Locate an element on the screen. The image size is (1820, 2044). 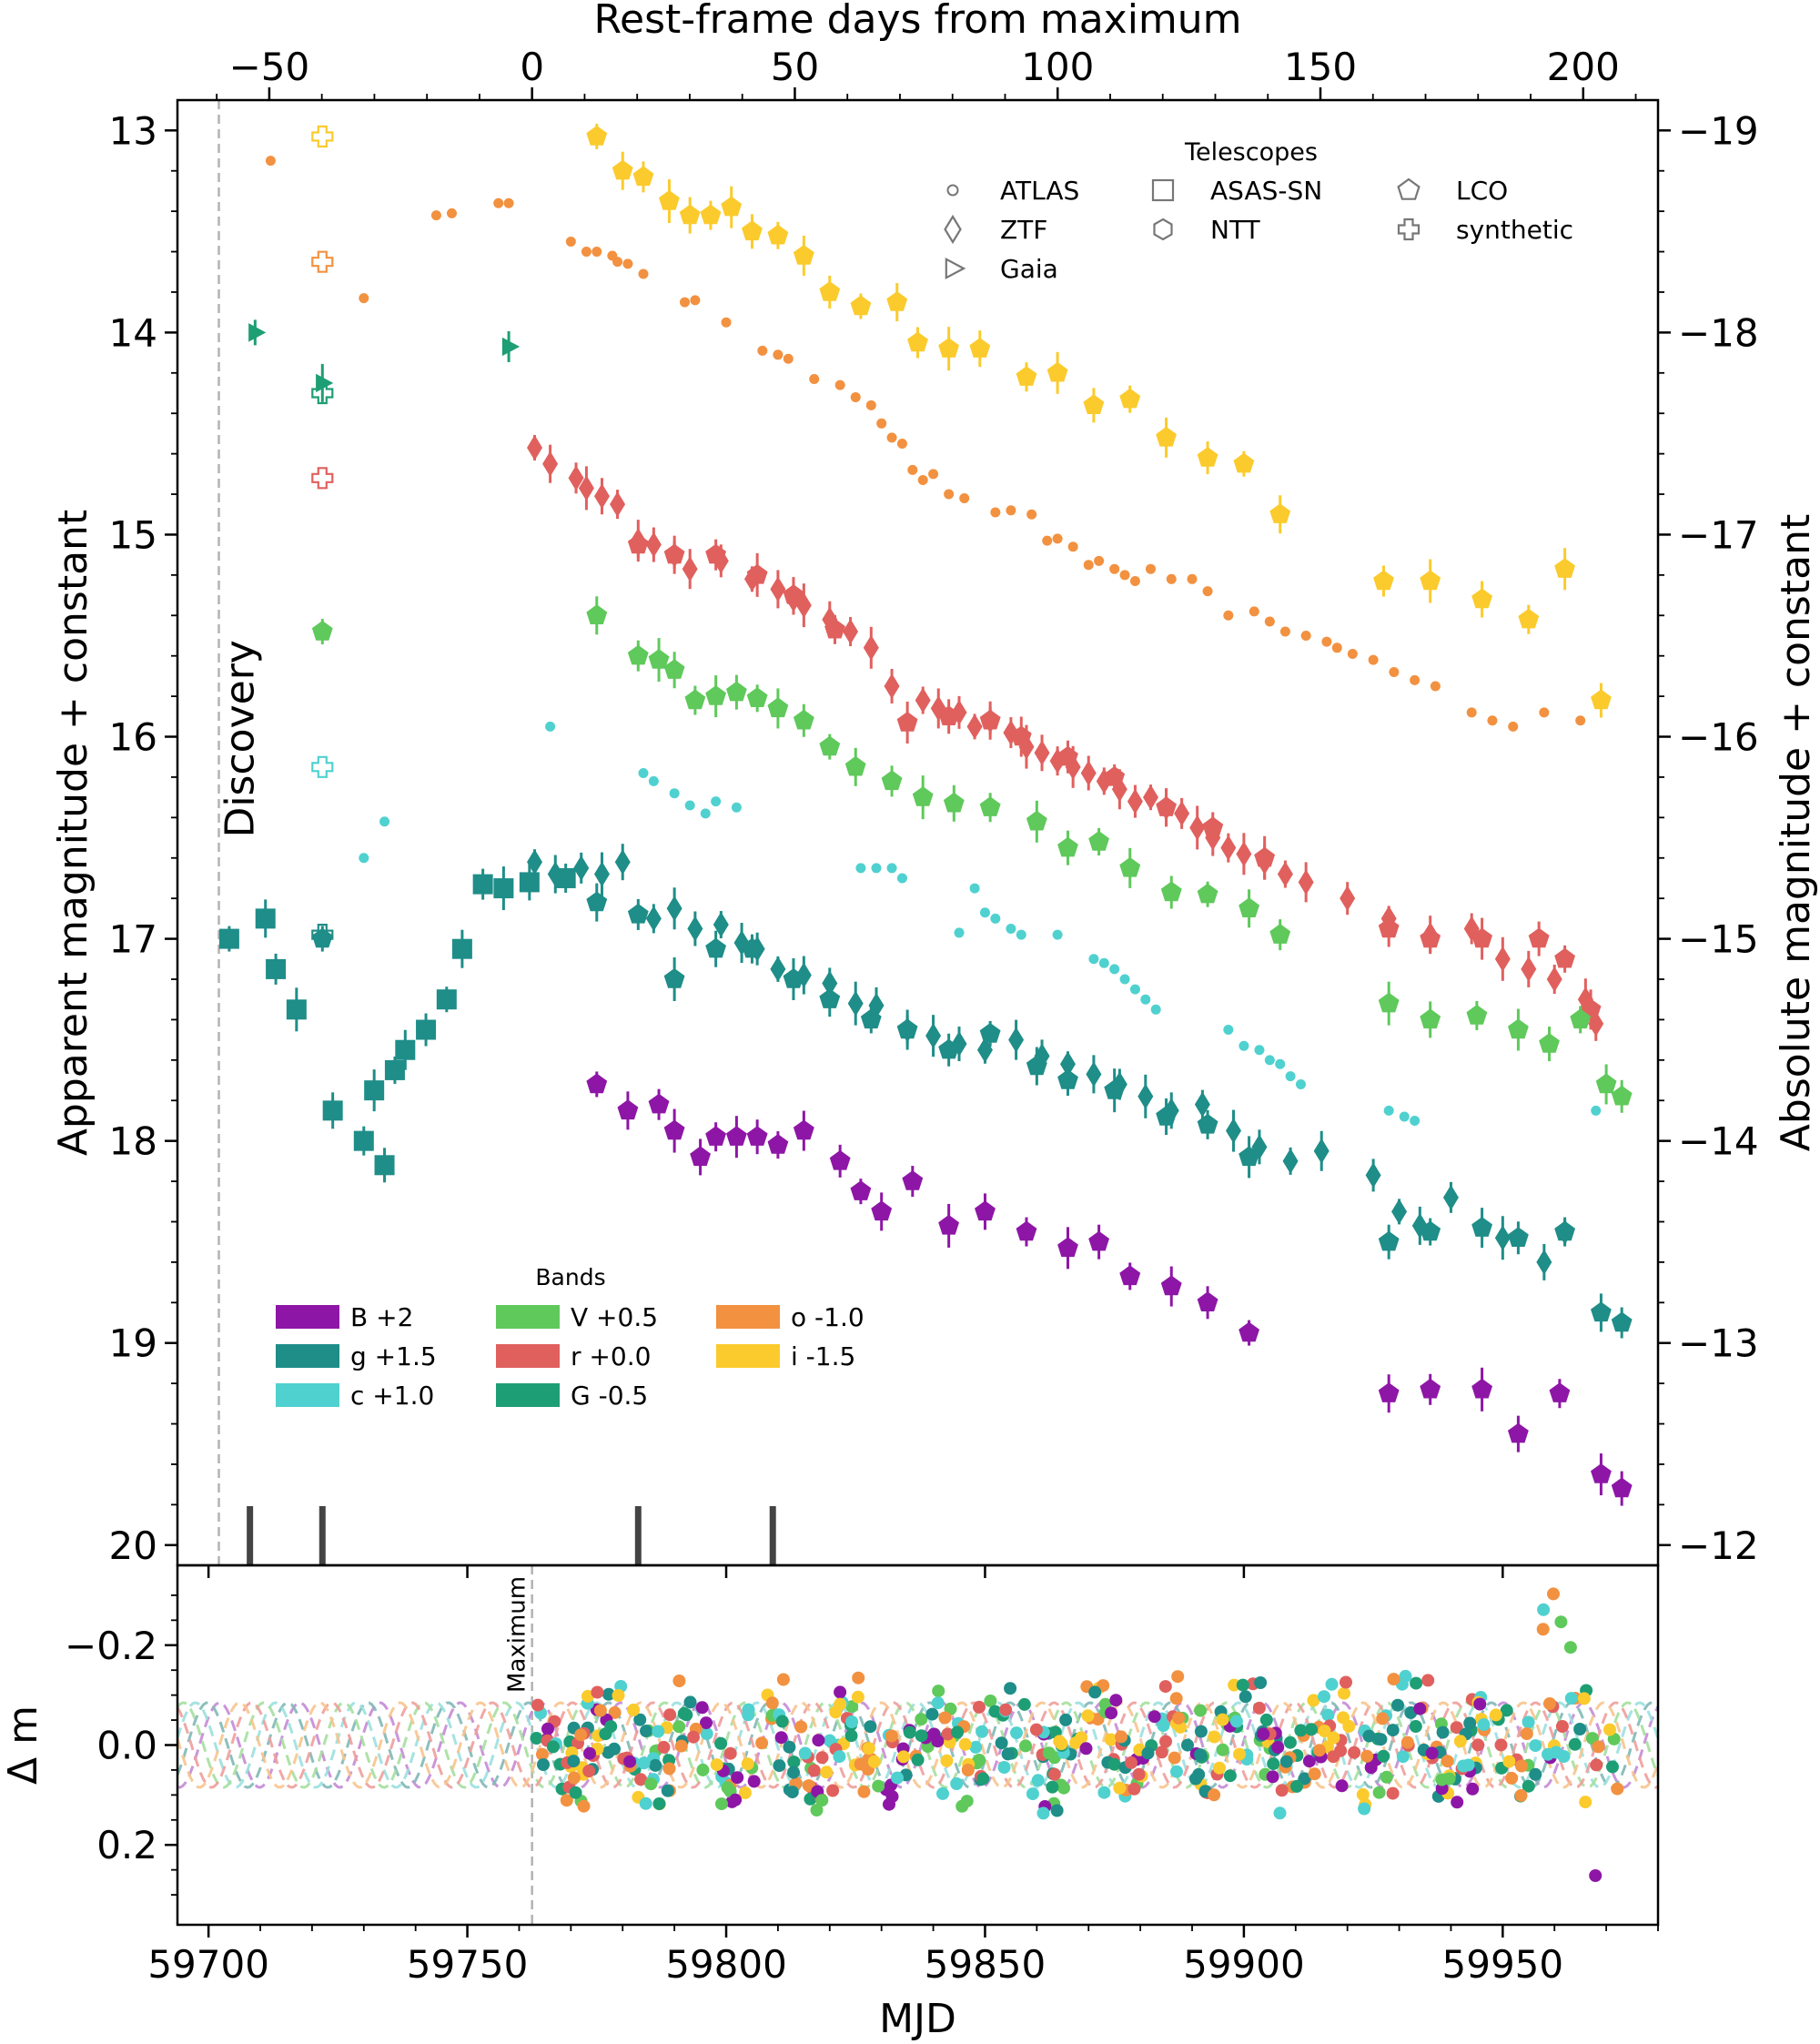
telescope-legend-label: NTT is located at coordinates (1236, 230).